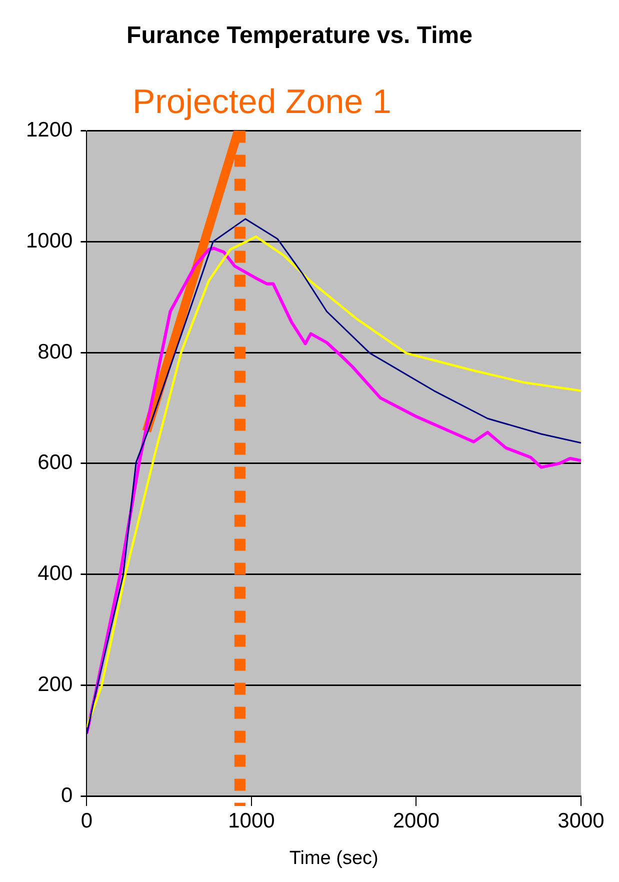 Image resolution: width=619 pixels, height=882 pixels. I want to click on x-tick-label: 2000, so click(416, 820).